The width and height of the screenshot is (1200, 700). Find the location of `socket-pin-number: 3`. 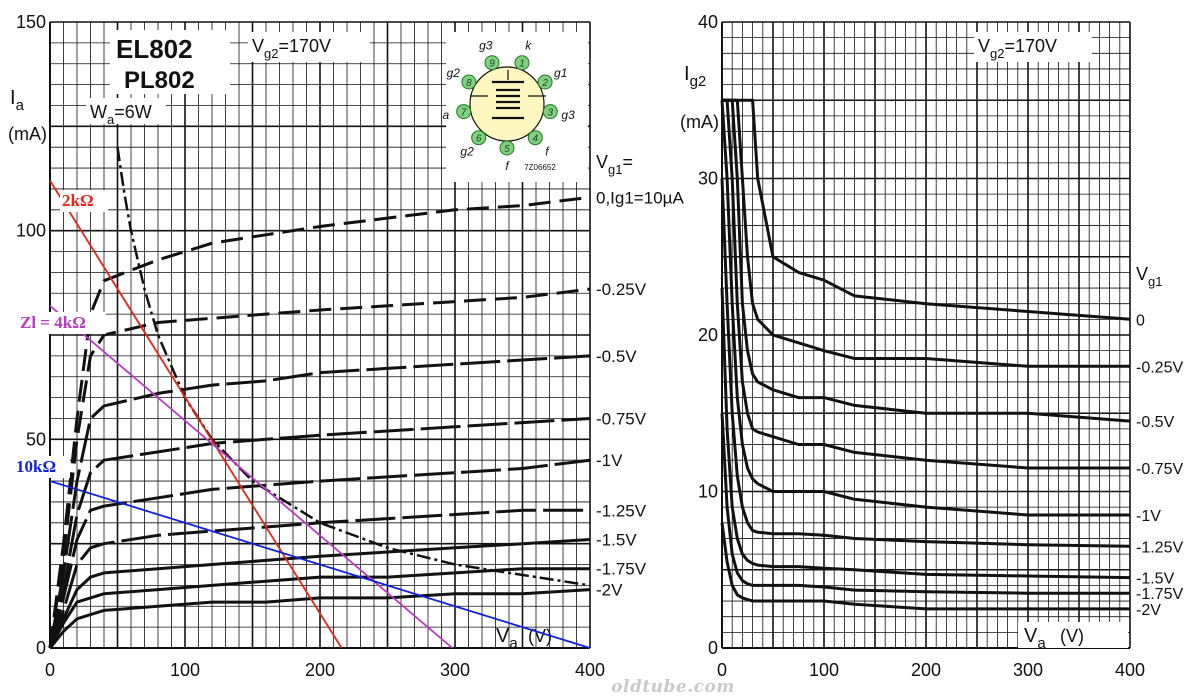

socket-pin-number: 3 is located at coordinates (551, 113).